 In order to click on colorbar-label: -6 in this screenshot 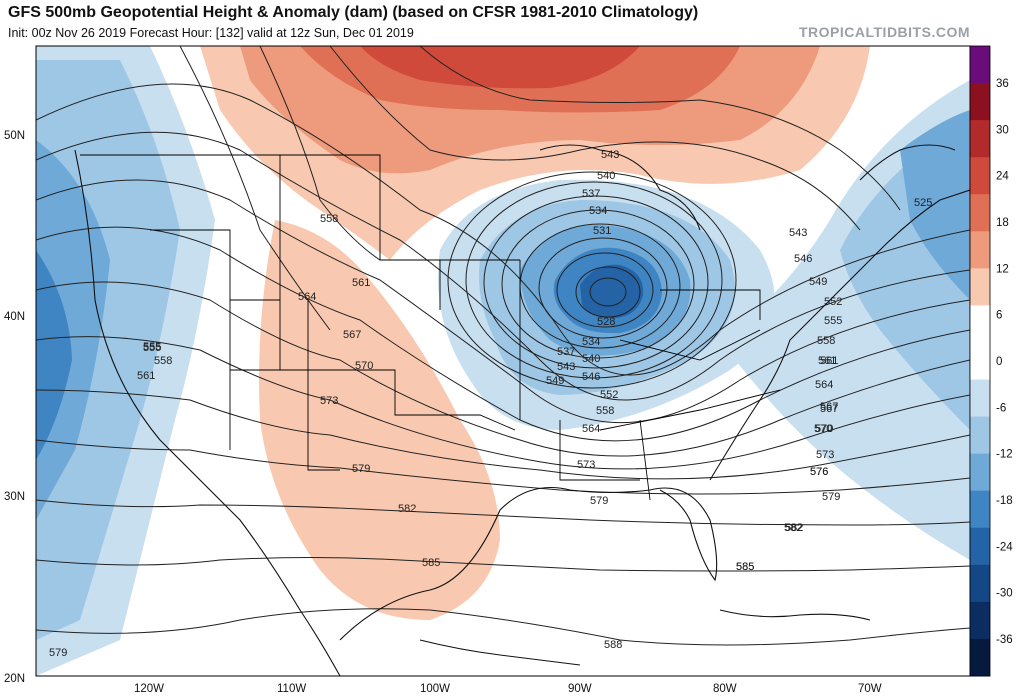, I will do `click(1001, 408)`.